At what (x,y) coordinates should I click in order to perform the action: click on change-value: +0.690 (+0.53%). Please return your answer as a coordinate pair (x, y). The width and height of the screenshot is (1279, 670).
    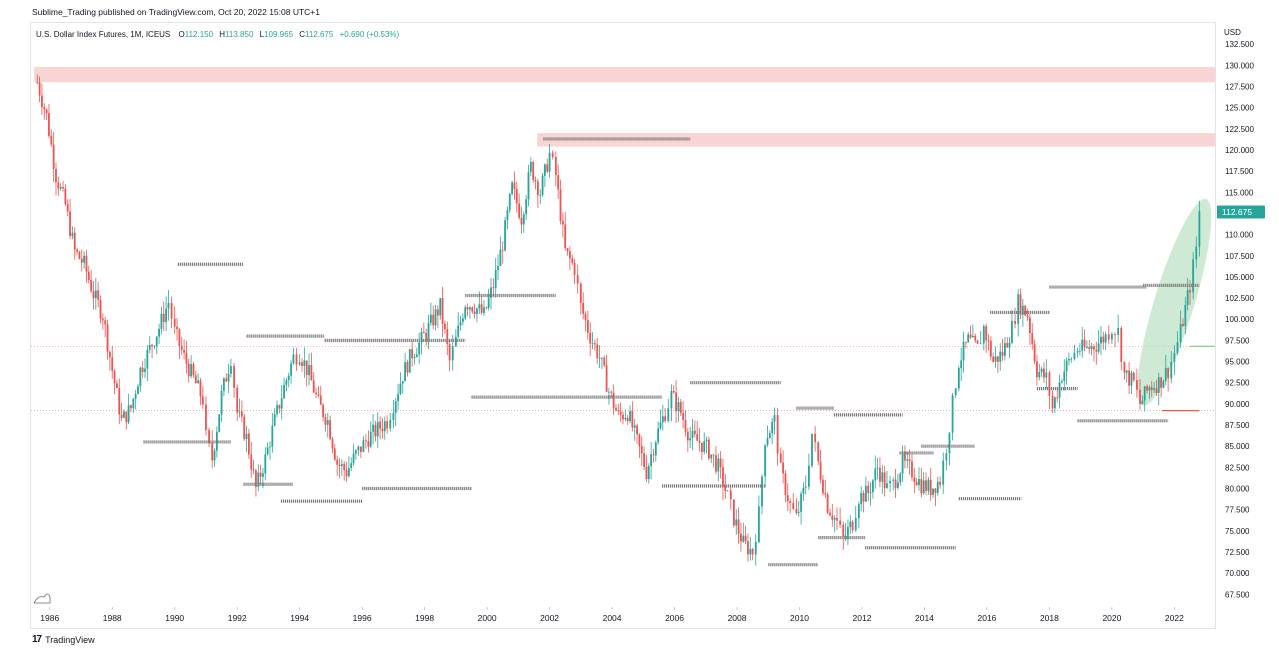
    Looking at the image, I should click on (369, 34).